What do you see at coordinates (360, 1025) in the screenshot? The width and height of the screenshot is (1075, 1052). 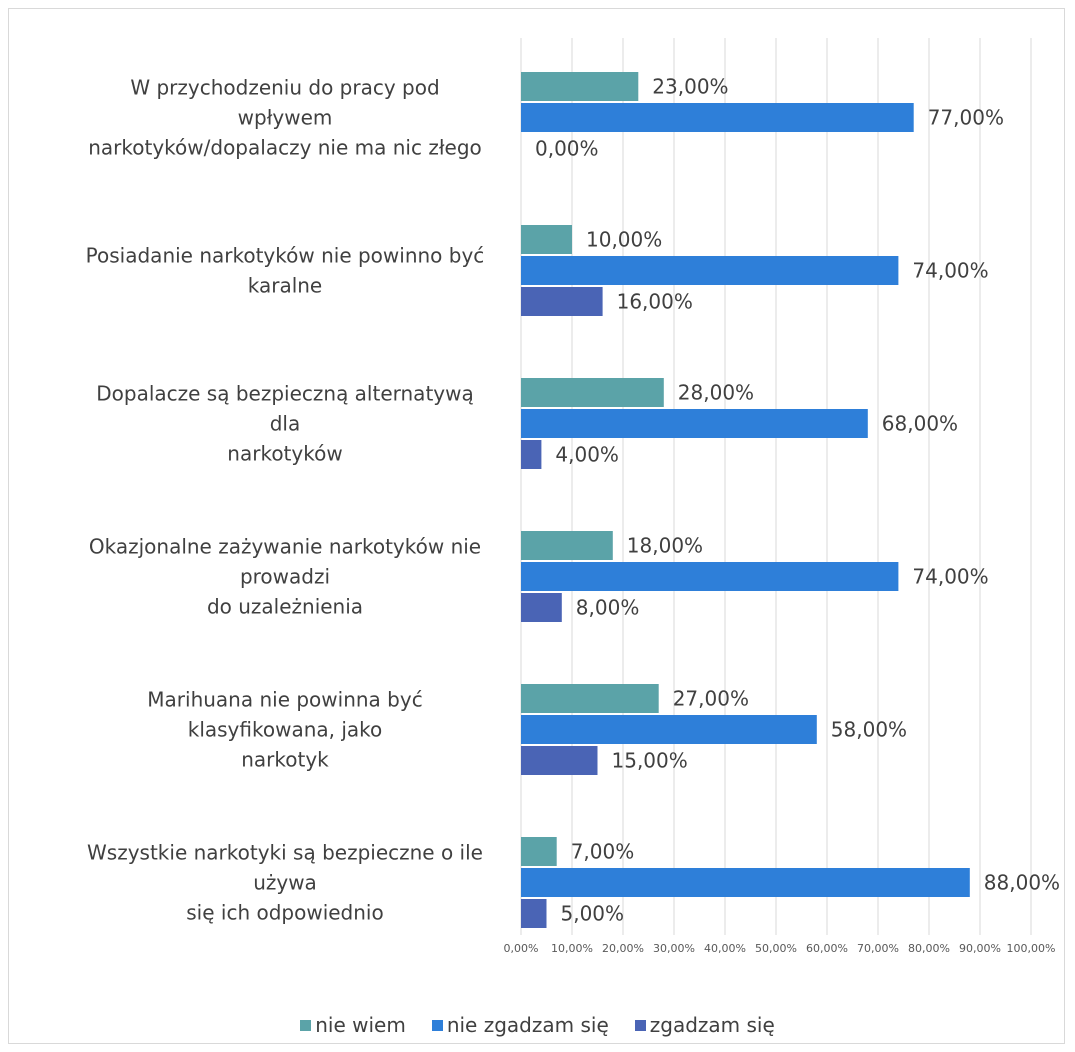 I see `legend-label: nie wiem` at bounding box center [360, 1025].